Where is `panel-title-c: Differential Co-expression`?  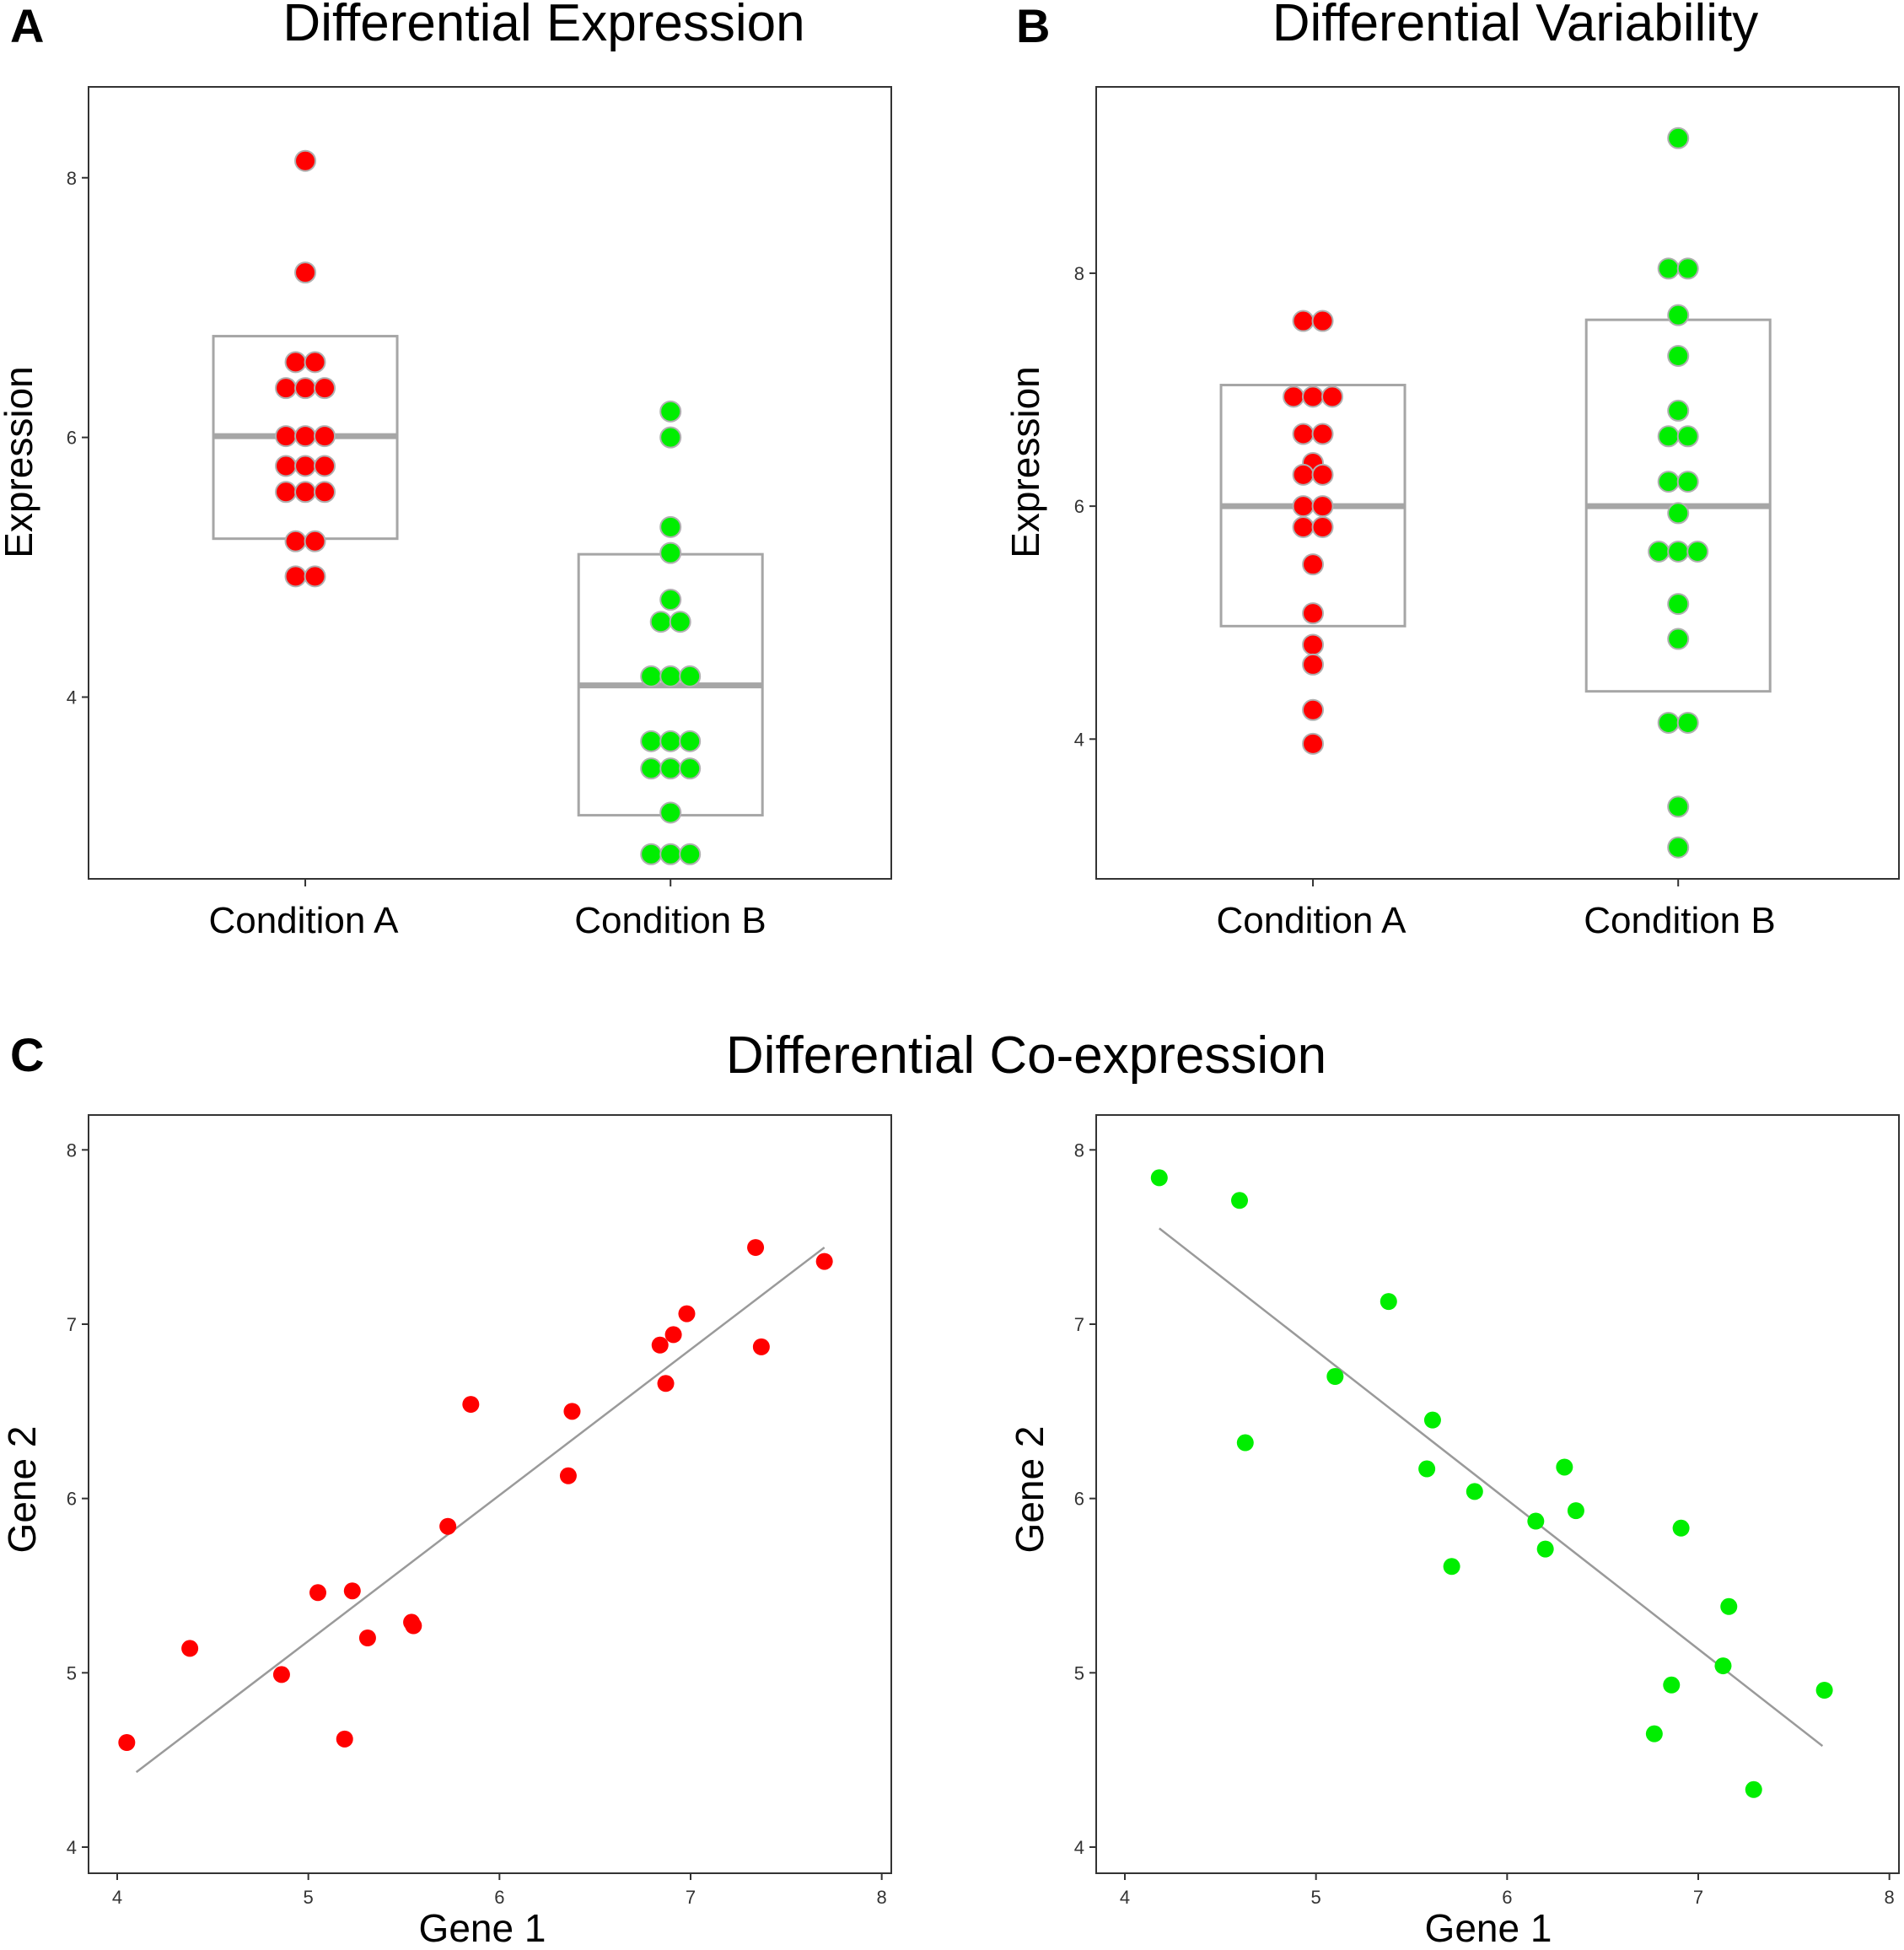 panel-title-c: Differential Co-expression is located at coordinates (1026, 1055).